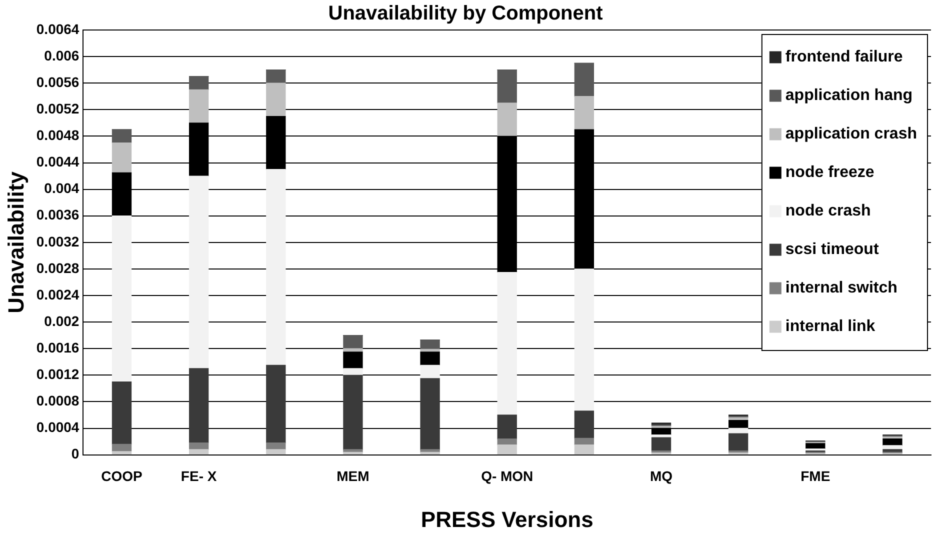 This screenshot has width=935, height=538. What do you see at coordinates (507, 519) in the screenshot?
I see `x-axis-title: PRESS Versions` at bounding box center [507, 519].